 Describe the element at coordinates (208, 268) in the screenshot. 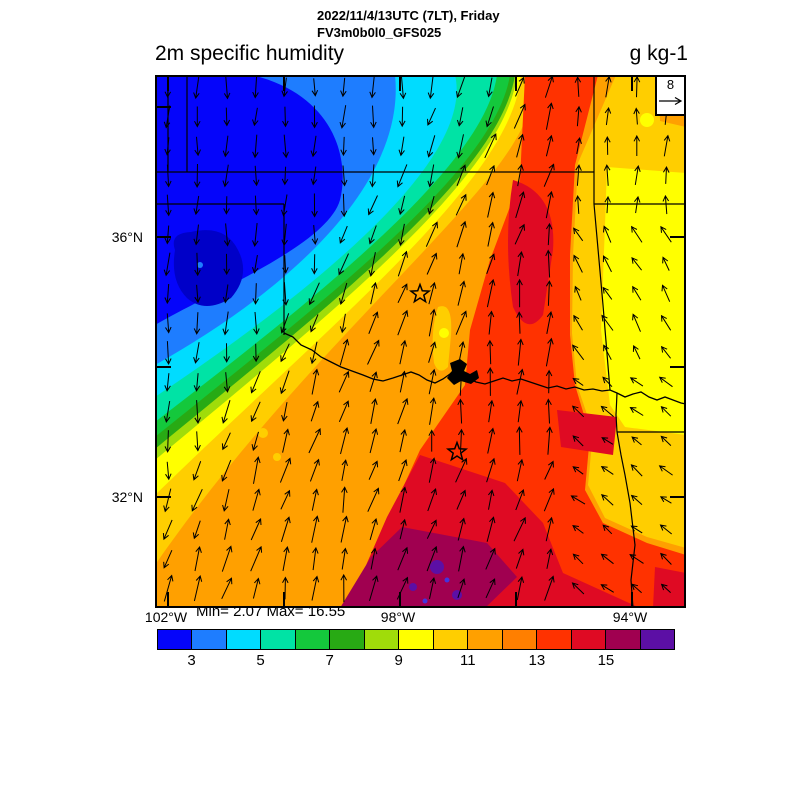

I see `region-blue-dark-core` at that location.